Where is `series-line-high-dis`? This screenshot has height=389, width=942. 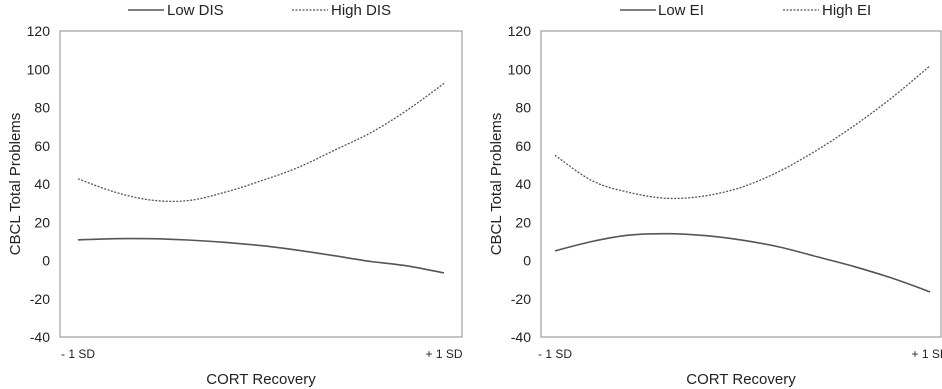
series-line-high-dis is located at coordinates (261, 142).